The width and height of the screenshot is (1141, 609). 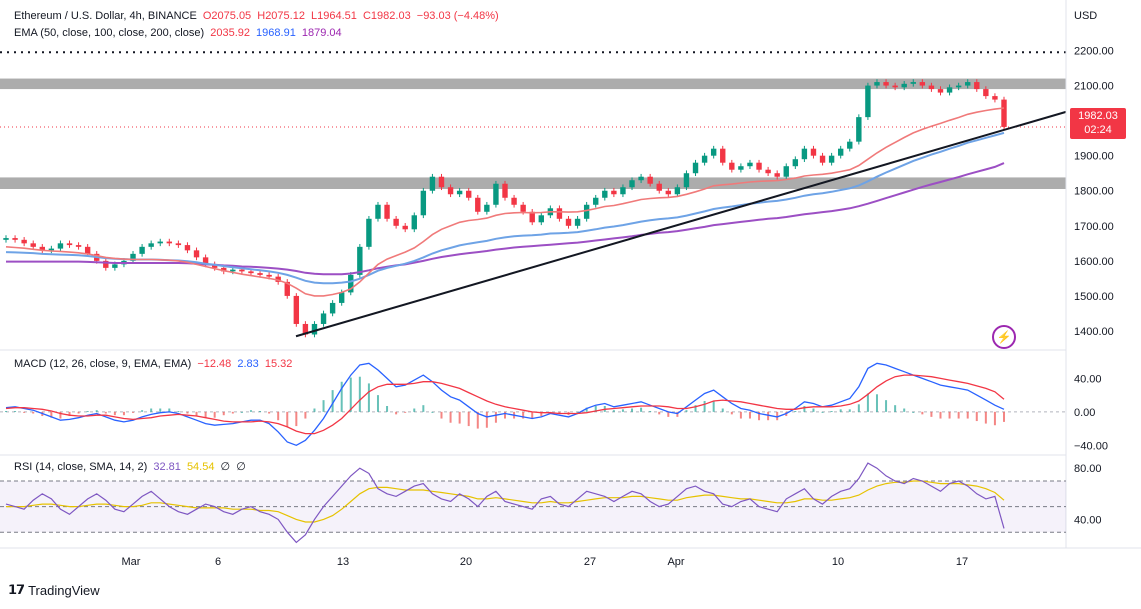 What do you see at coordinates (281, 16) in the screenshot?
I see `high-value: H2075.12` at bounding box center [281, 16].